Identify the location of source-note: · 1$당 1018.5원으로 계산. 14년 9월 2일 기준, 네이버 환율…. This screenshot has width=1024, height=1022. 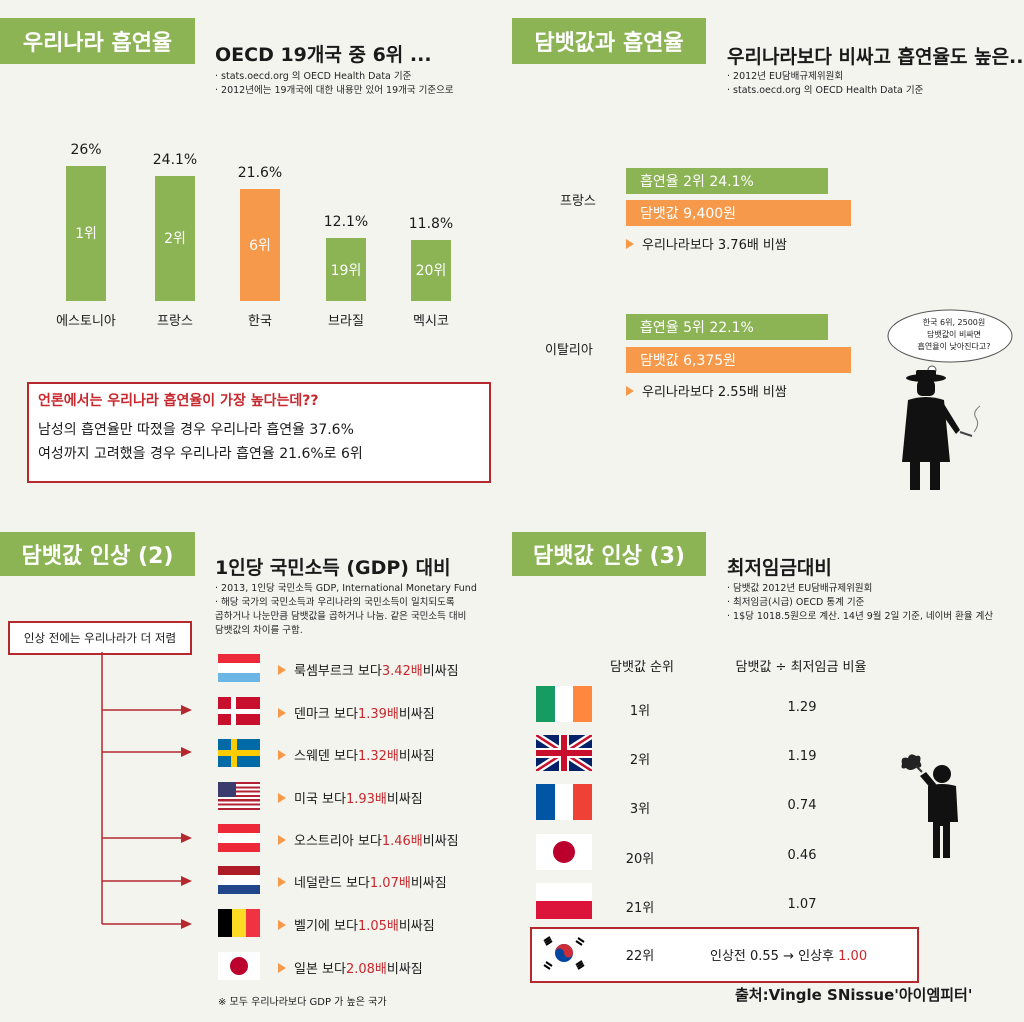
(860, 616).